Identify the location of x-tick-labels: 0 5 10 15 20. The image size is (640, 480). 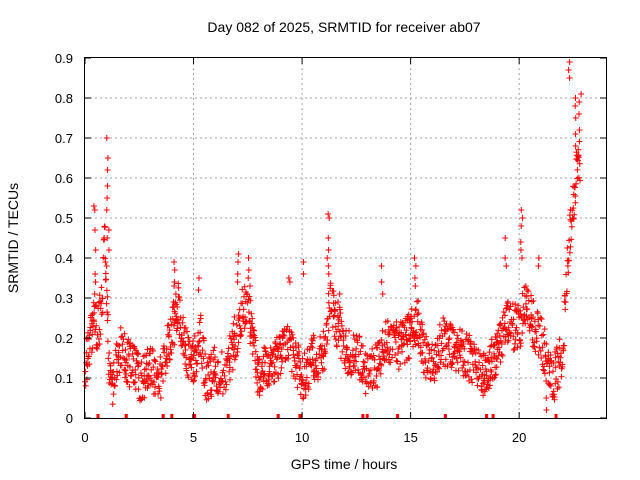
(303, 437).